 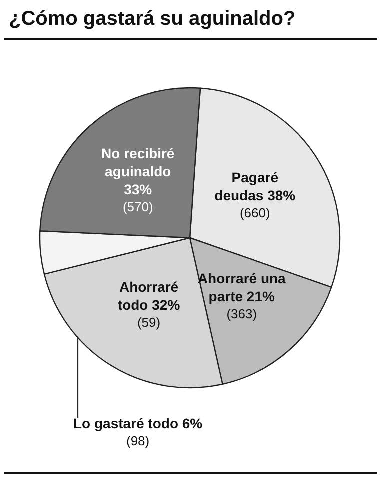 I want to click on slice-label: No recibiré aguinaldo, so click(x=138, y=162).